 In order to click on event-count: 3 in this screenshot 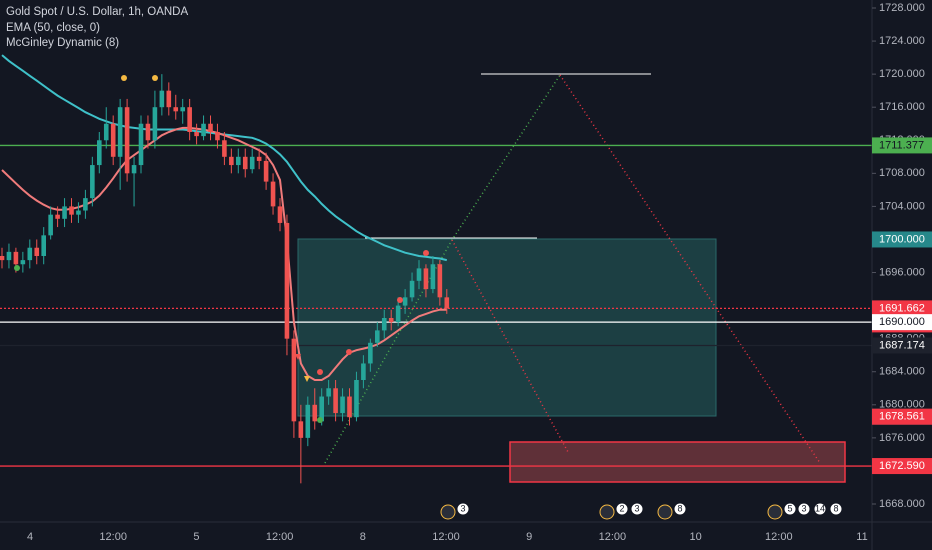, I will do `click(636, 508)`.